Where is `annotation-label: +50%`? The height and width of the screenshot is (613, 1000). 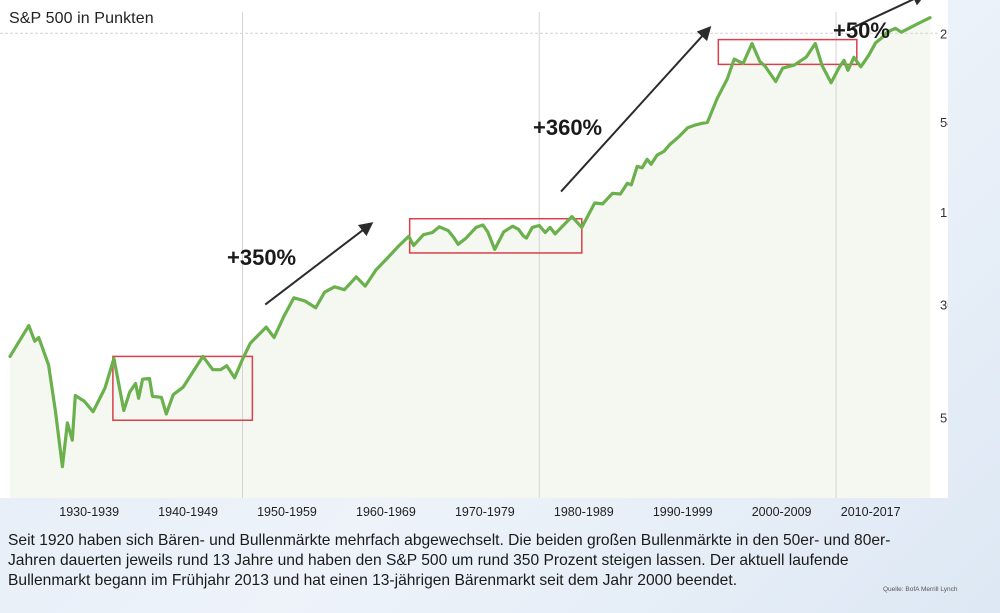 annotation-label: +50% is located at coordinates (861, 30).